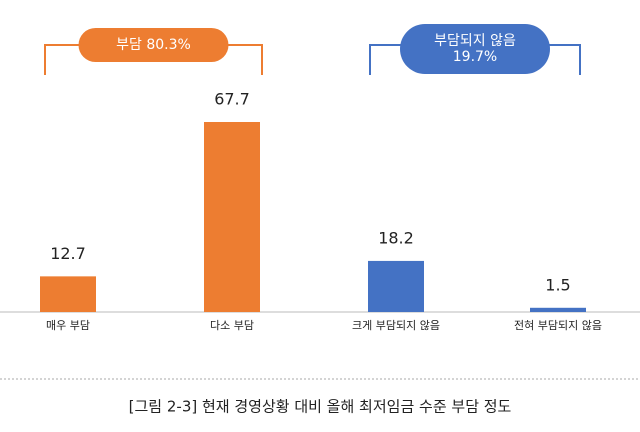  I want to click on annotation-label: 19.7%, so click(475, 57).